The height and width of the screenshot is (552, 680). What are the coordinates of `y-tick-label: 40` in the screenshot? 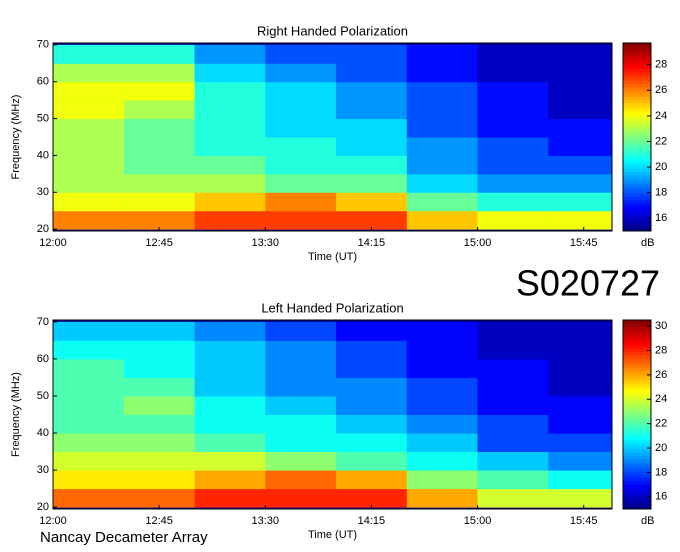 It's located at (43, 155).